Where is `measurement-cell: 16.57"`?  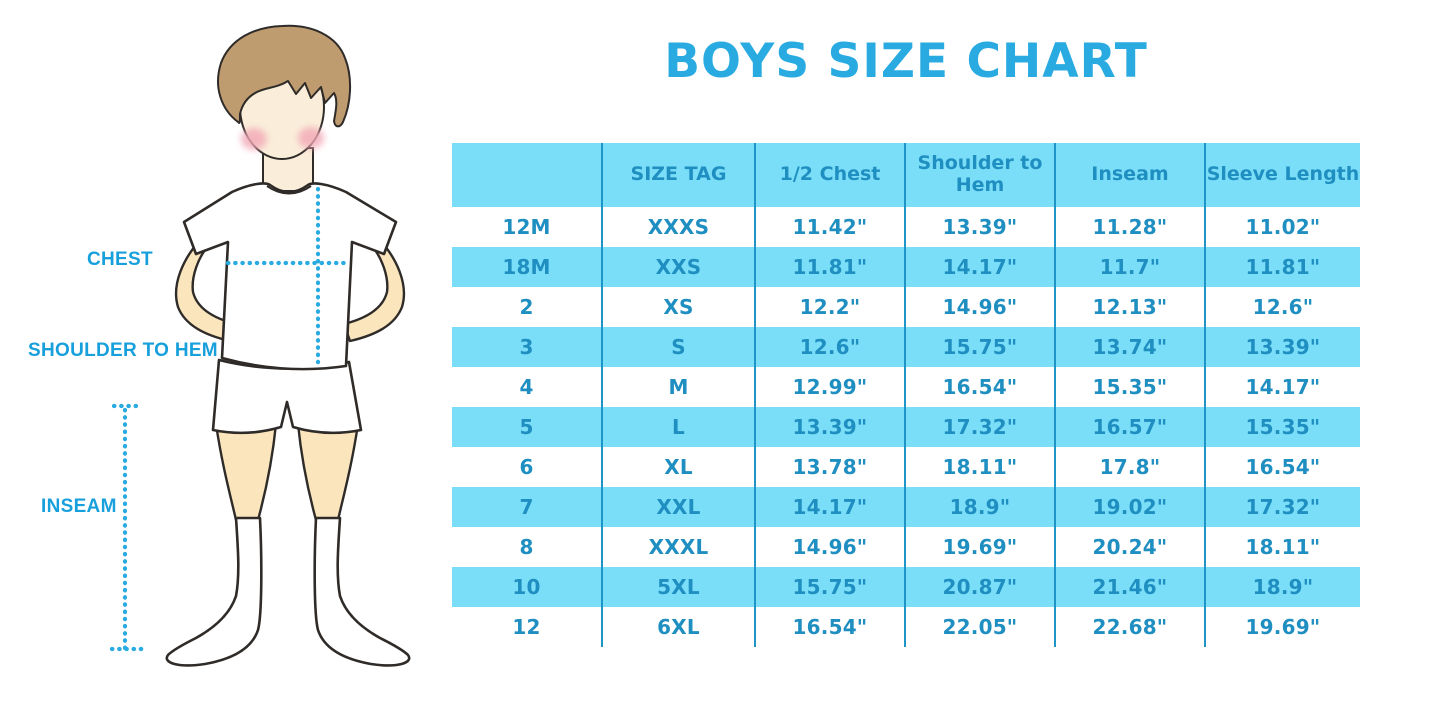 measurement-cell: 16.57" is located at coordinates (1129, 427).